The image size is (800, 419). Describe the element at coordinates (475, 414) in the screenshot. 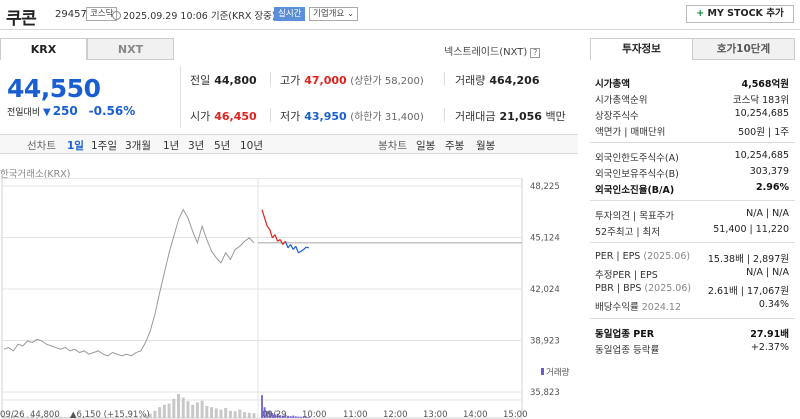

I see `x-axis-label: 14:00` at that location.